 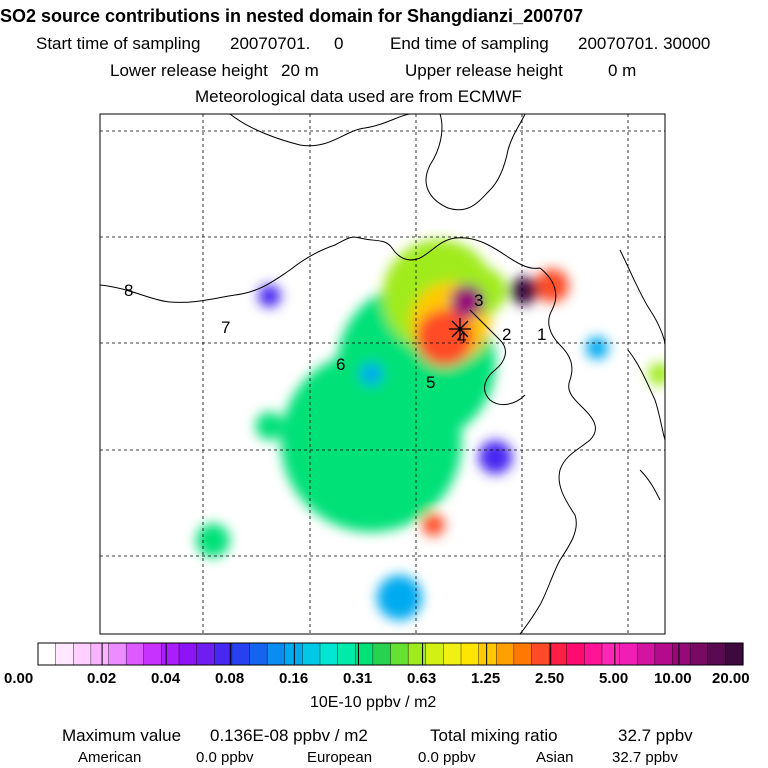 What do you see at coordinates (110, 757) in the screenshot?
I see `contribution-name: American` at bounding box center [110, 757].